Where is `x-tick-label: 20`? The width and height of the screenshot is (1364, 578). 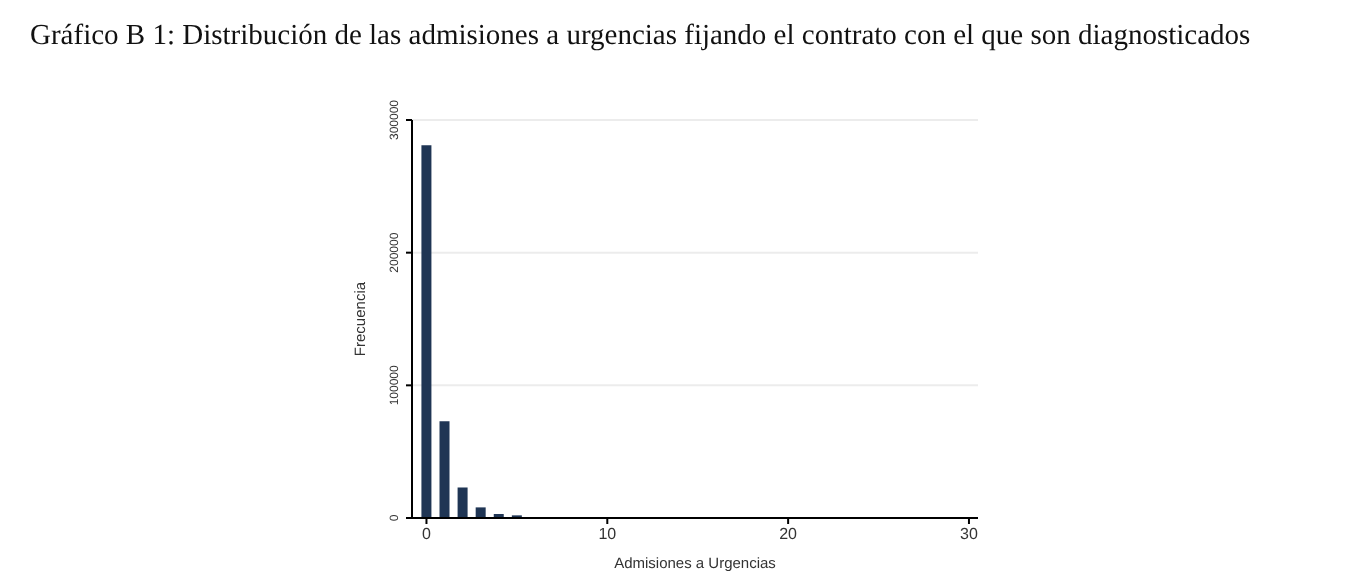
x-tick-label: 20 is located at coordinates (789, 534).